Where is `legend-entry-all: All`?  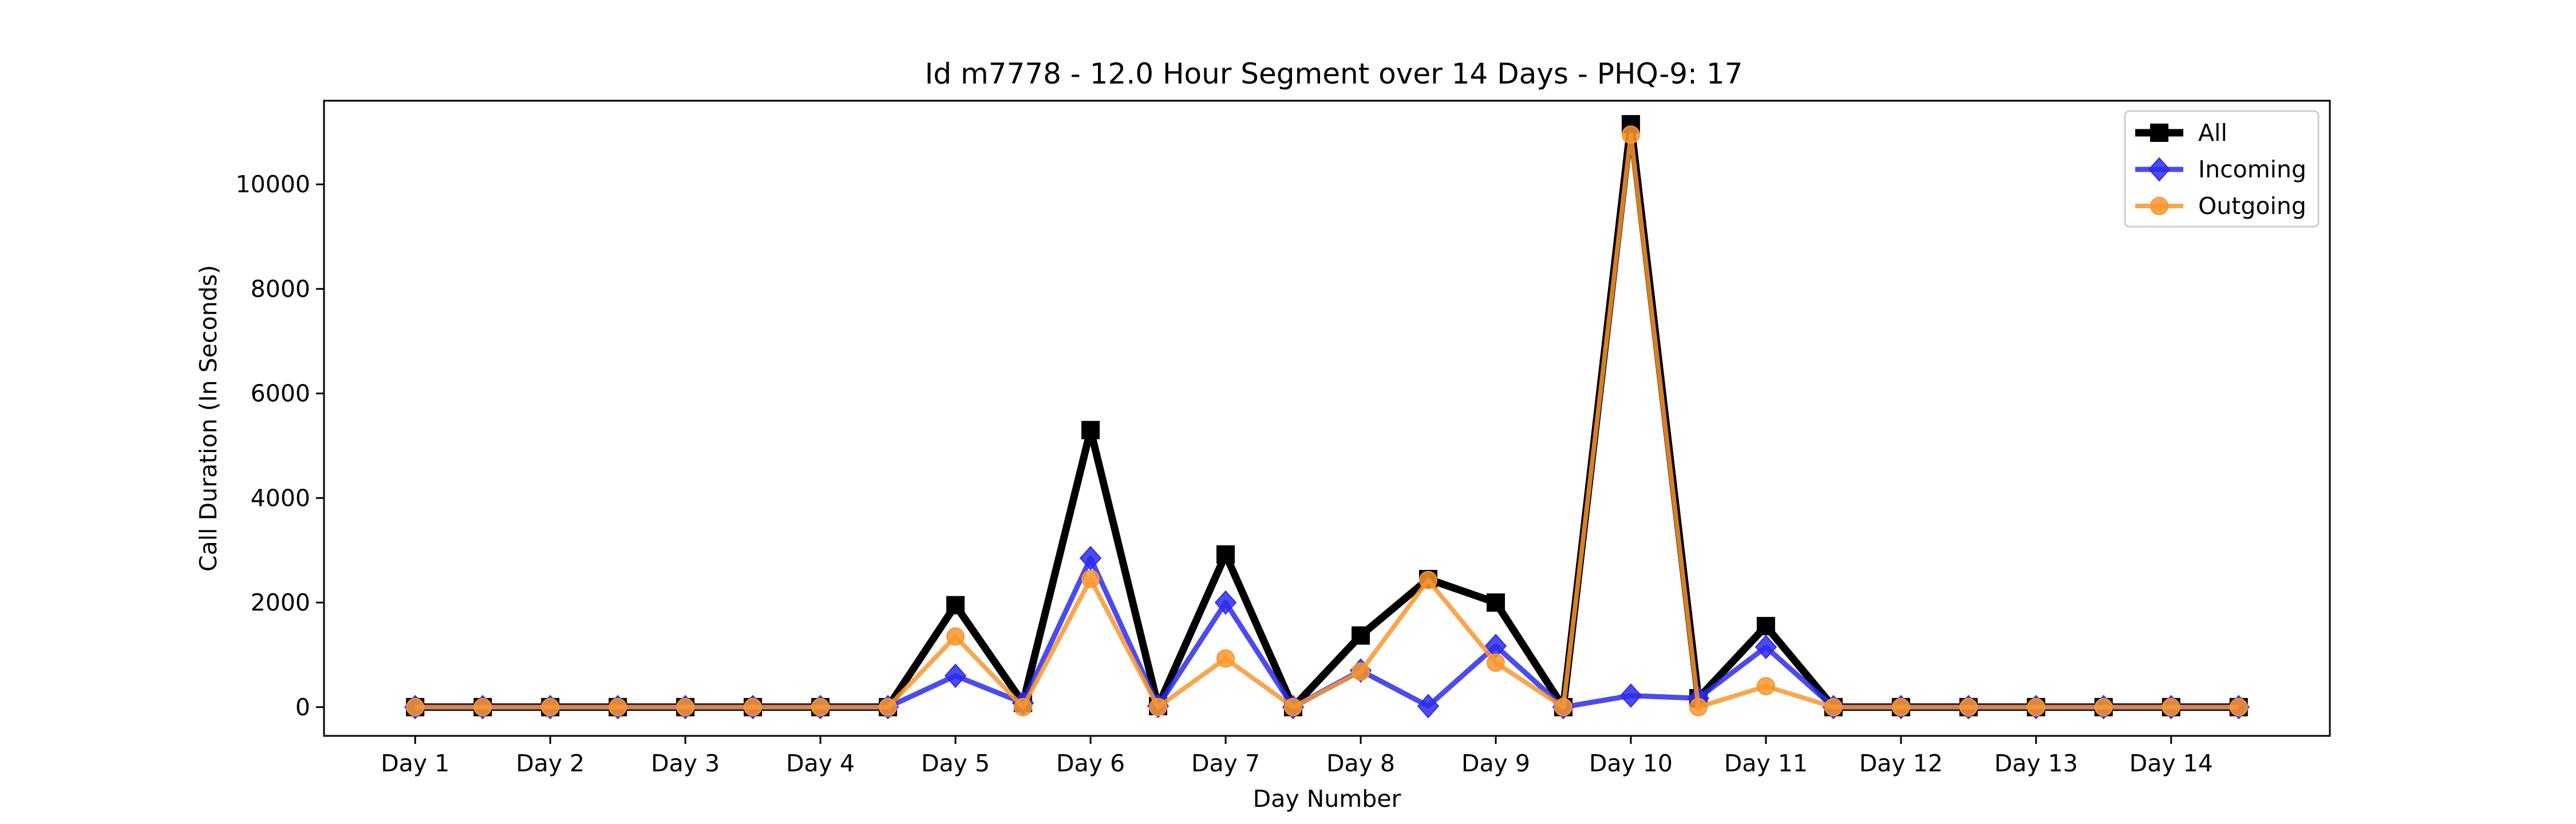
legend-entry-all: All is located at coordinates (2181, 132).